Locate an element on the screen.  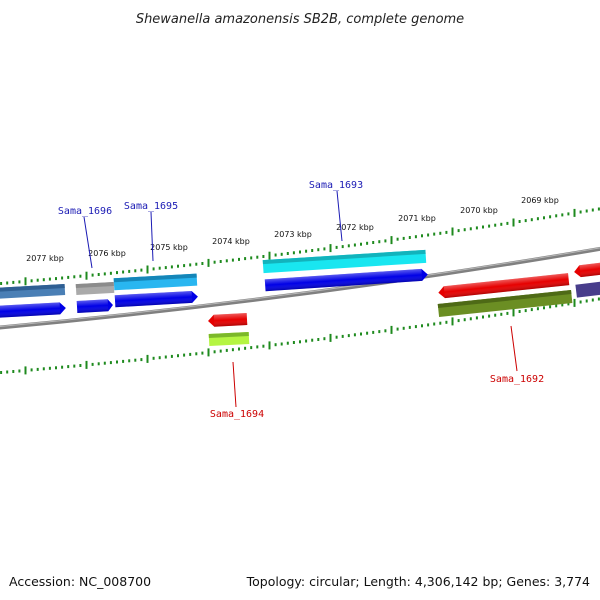
gene-label-sama-1693: Sama_1693 is located at coordinates (336, 185).